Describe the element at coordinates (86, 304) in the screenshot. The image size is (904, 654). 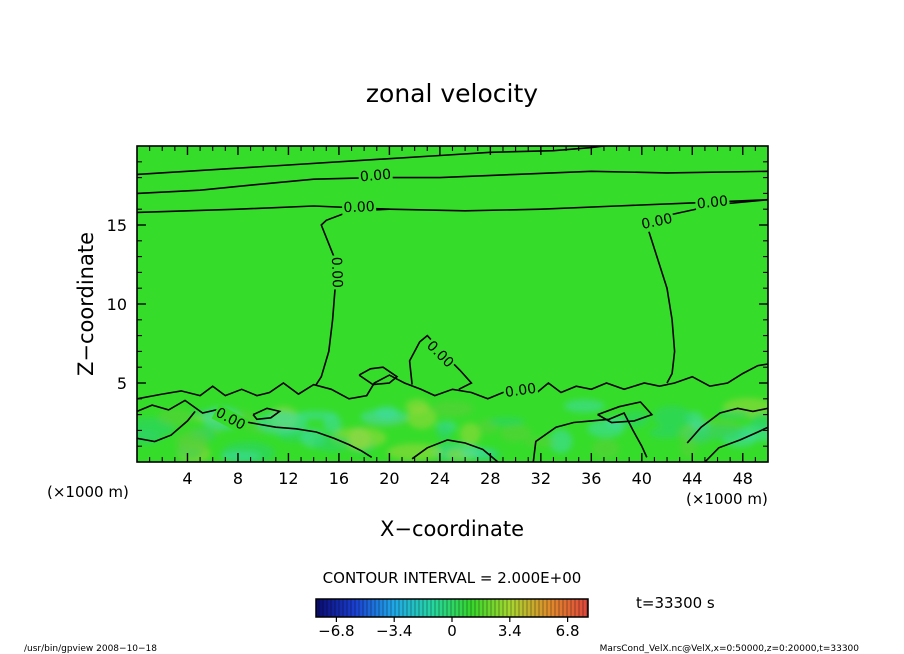
I see `y-axis-label: Z−coordinate` at that location.